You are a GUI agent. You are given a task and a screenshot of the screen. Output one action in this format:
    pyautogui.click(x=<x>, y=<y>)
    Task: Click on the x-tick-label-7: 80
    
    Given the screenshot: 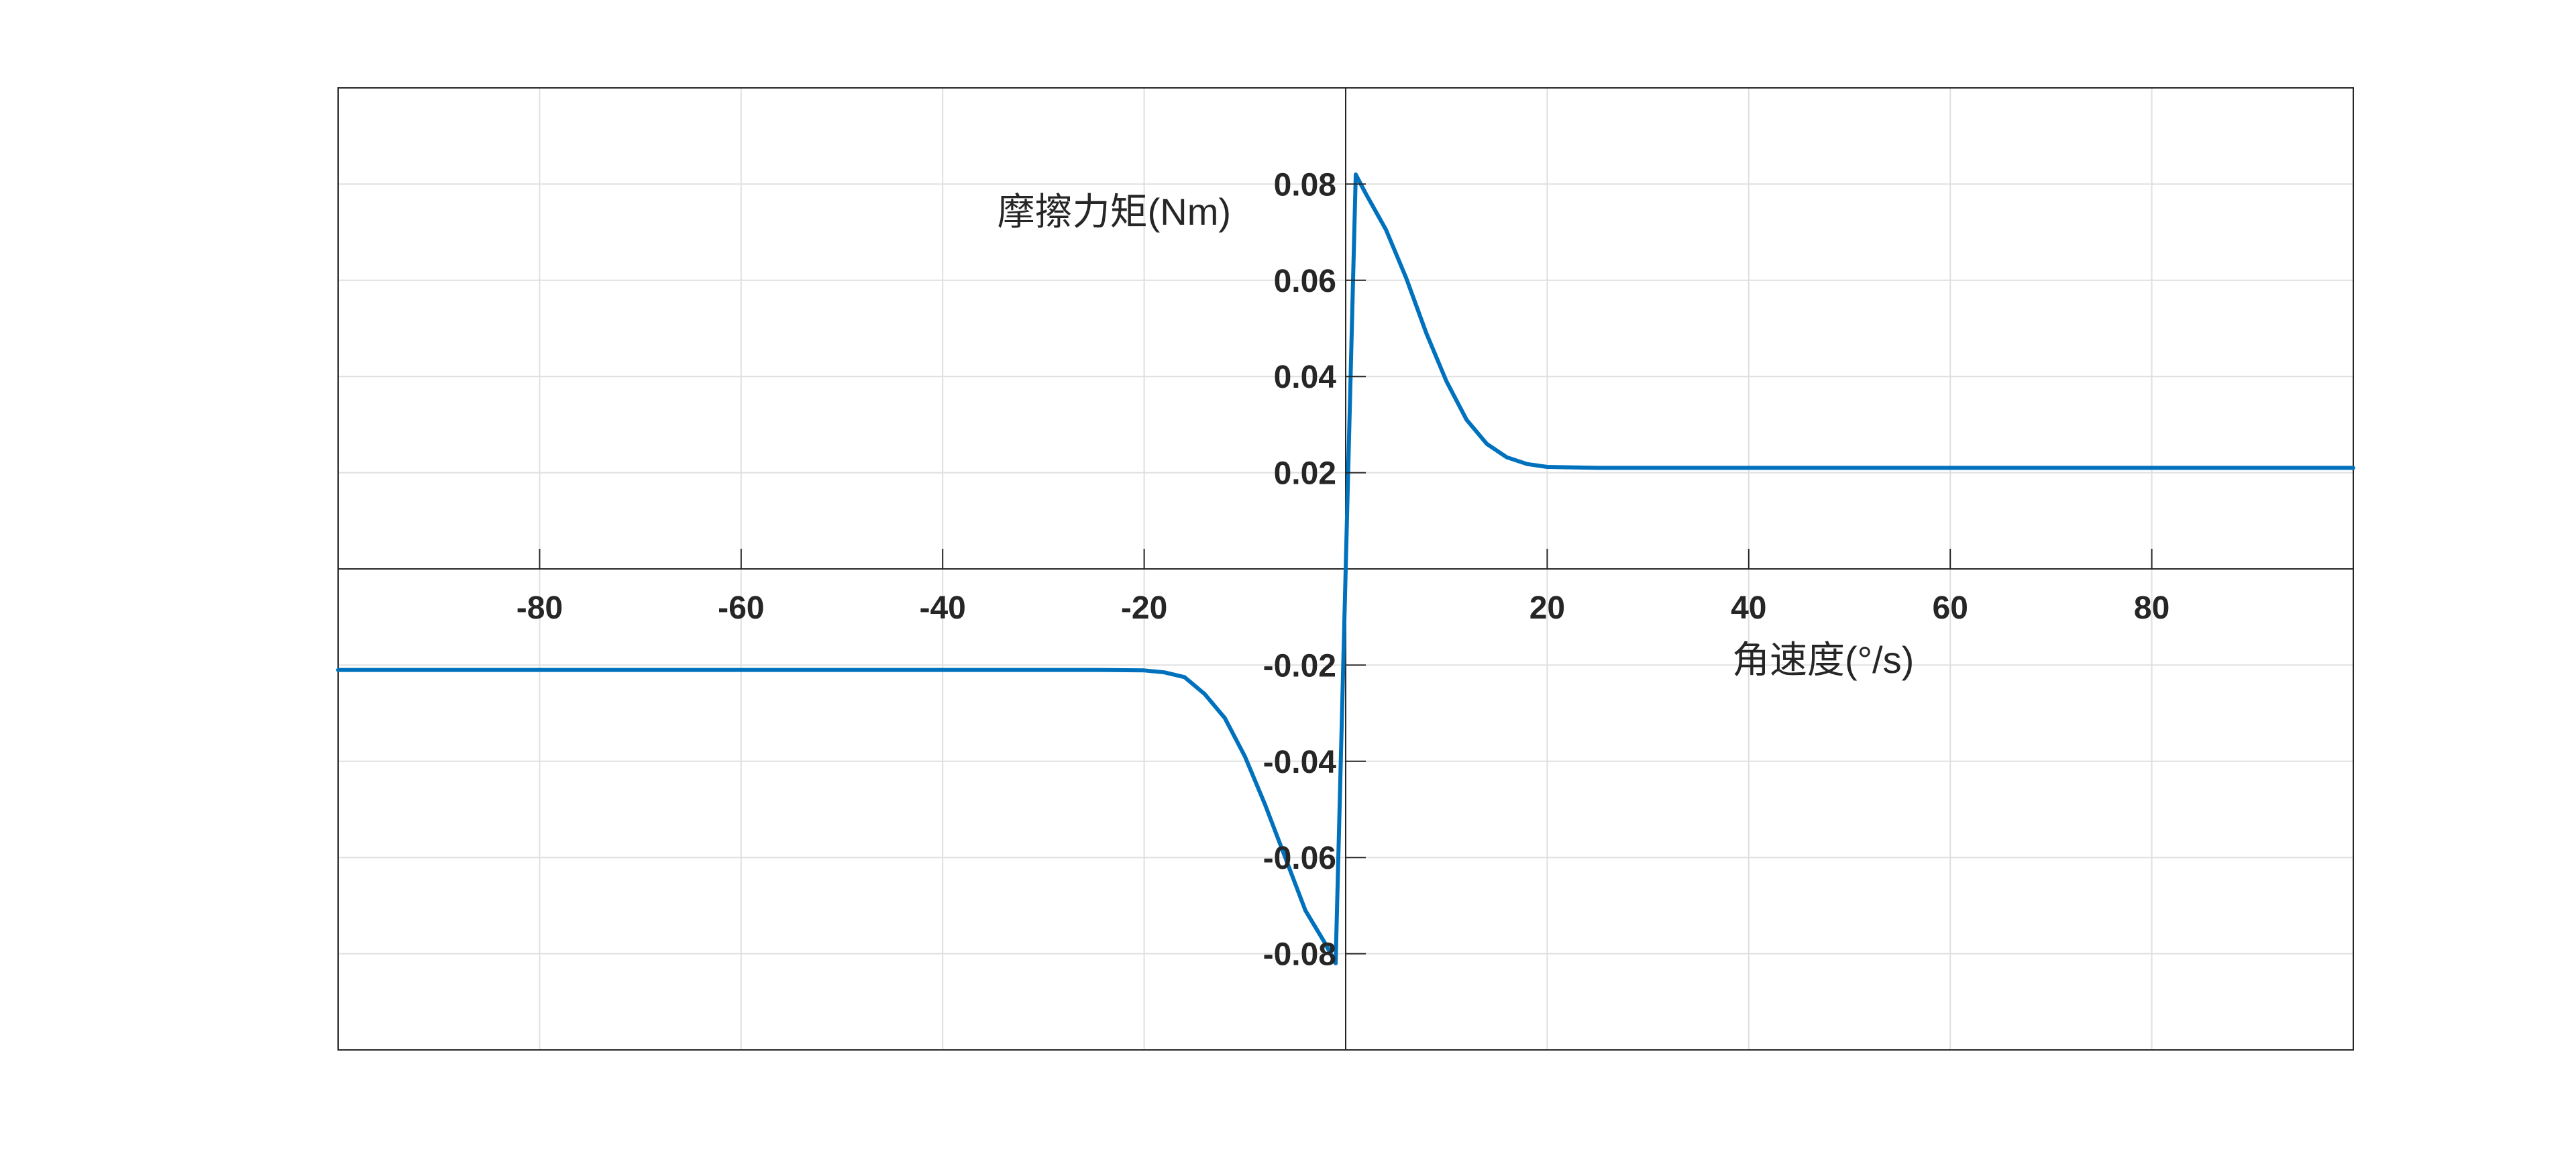 What is the action you would take?
    pyautogui.click(x=2151, y=608)
    